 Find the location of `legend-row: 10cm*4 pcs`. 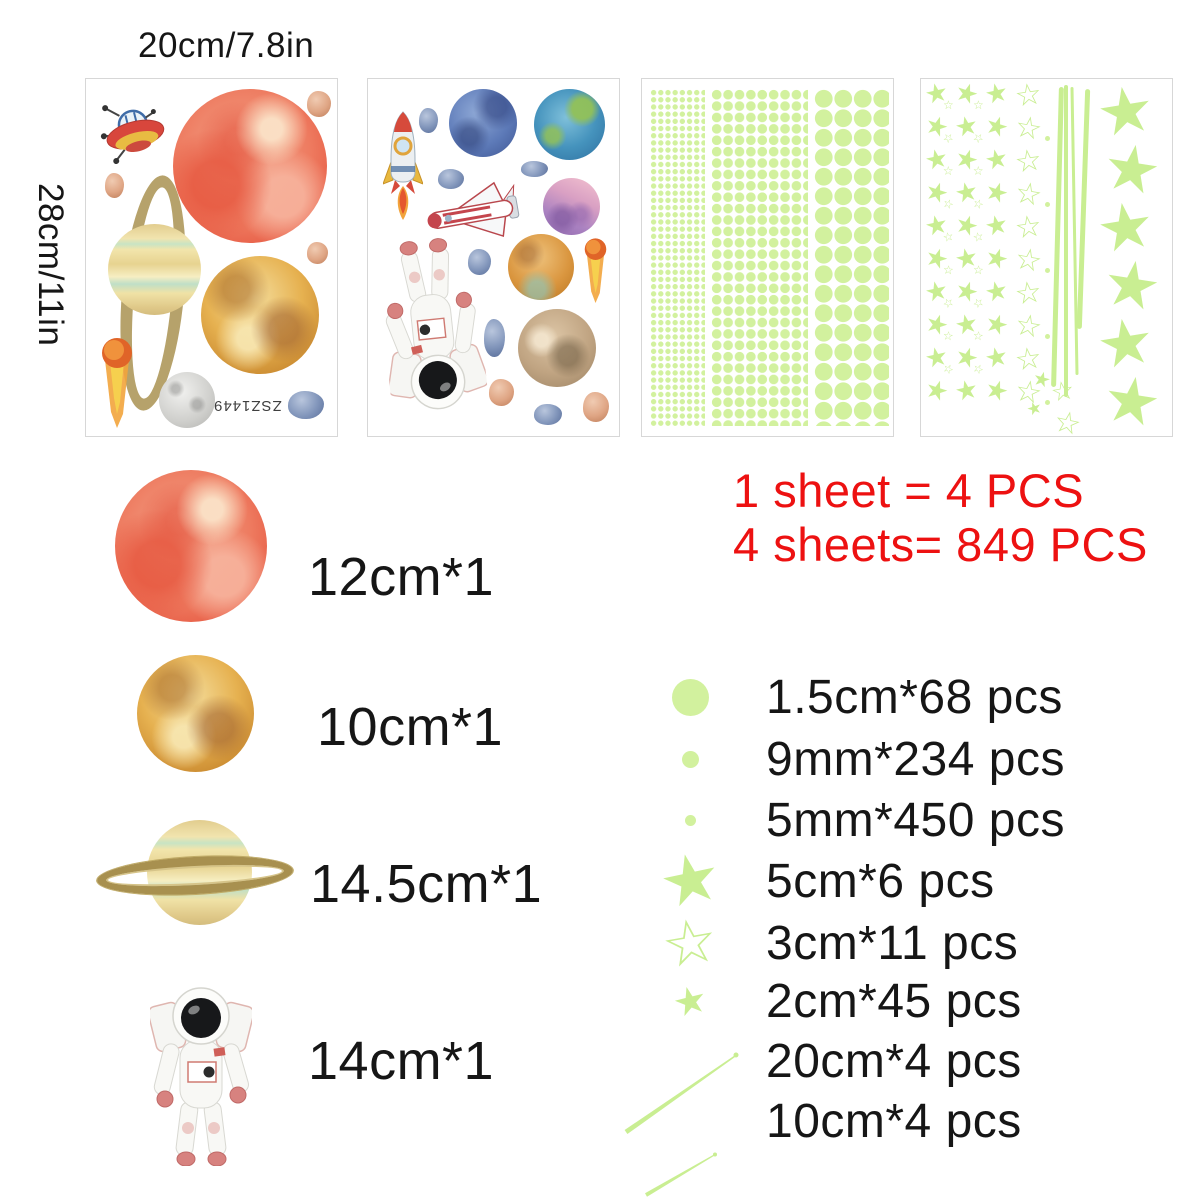

legend-row: 10cm*4 pcs is located at coordinates (831, 1144).